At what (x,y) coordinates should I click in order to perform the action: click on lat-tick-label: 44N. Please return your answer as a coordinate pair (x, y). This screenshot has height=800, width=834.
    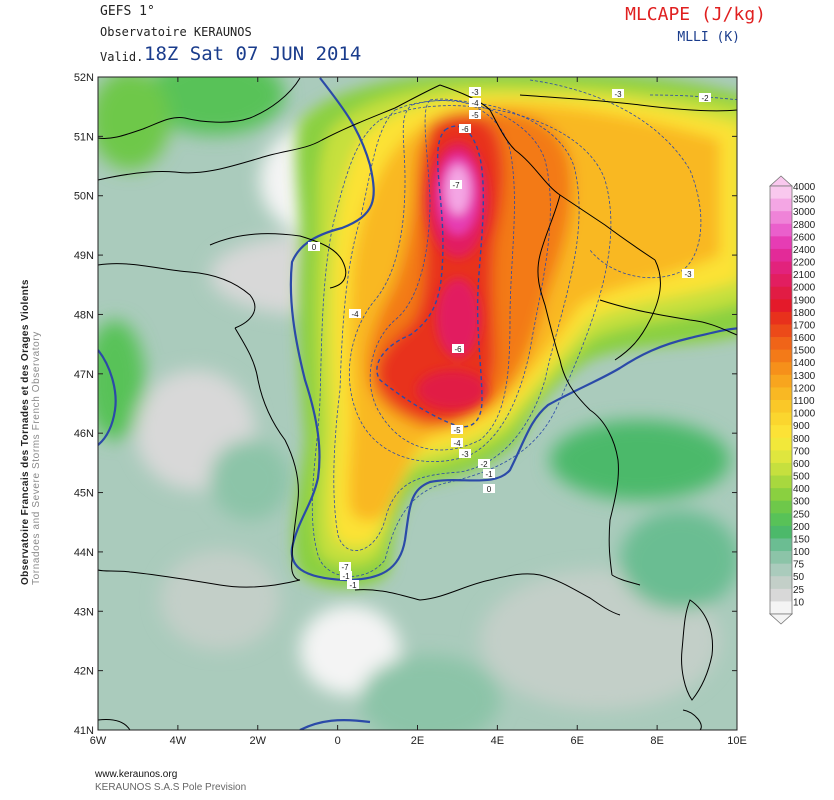
    Looking at the image, I should click on (84, 553).